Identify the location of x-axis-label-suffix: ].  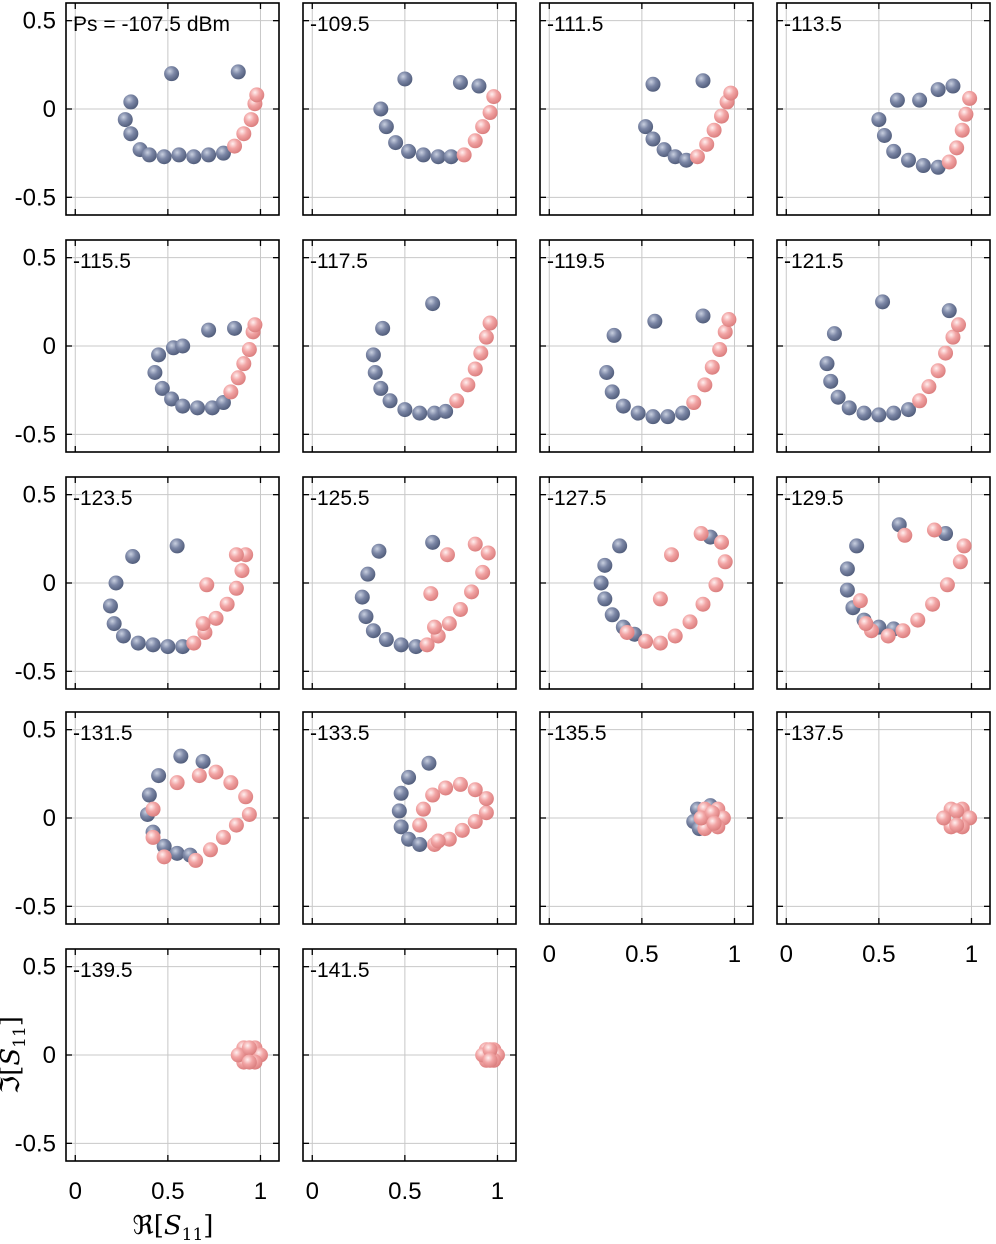
(208, 1226).